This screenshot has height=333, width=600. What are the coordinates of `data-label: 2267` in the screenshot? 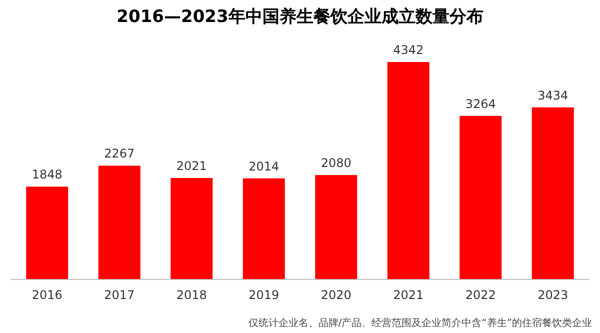 It's located at (119, 153).